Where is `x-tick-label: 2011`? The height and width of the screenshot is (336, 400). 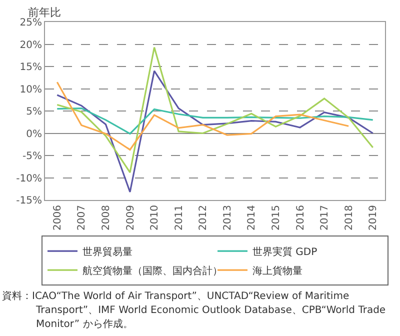
x-tick-label: 2011 is located at coordinates (179, 217).